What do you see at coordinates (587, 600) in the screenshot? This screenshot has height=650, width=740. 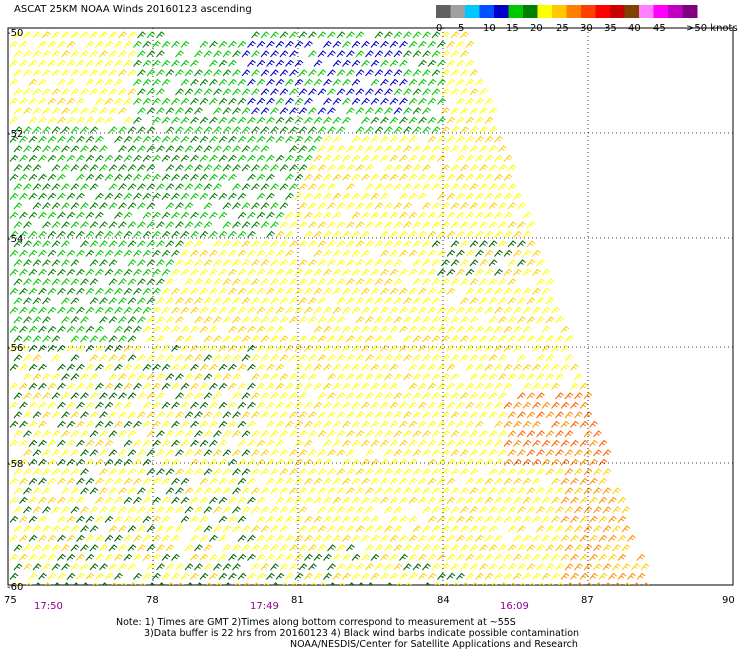 I see `lon-label-87: 87` at bounding box center [587, 600].